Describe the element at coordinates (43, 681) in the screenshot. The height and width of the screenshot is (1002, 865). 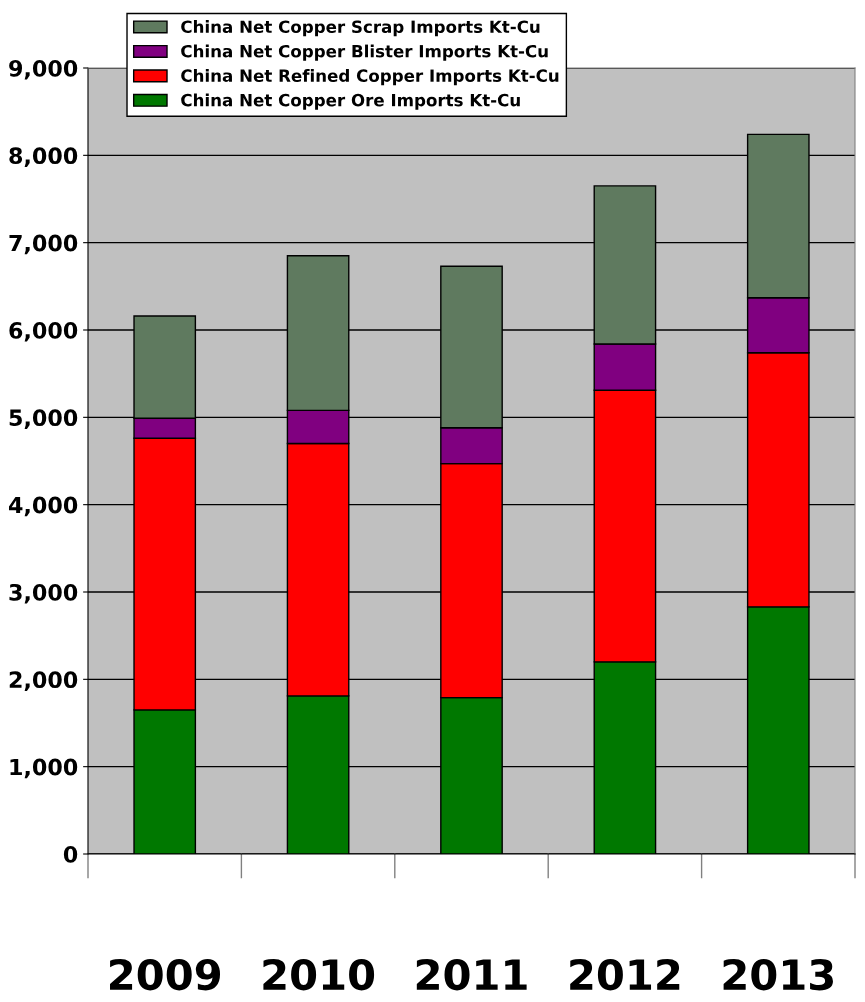
I see `y-tick-label: 2,000` at that location.